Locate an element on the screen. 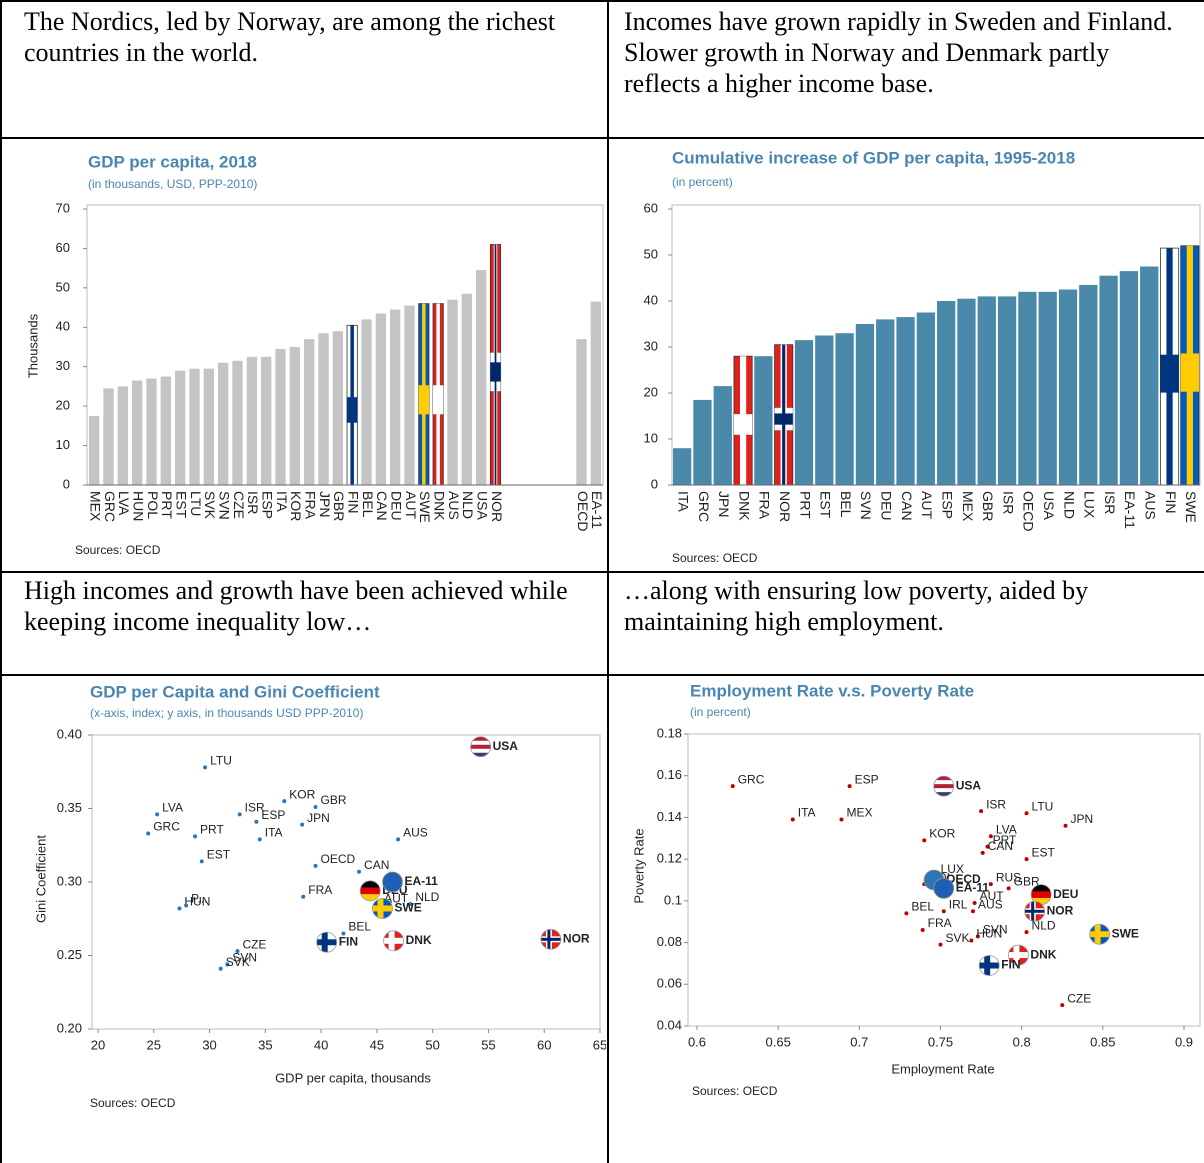  x-tick-label: AUS is located at coordinates (454, 505).